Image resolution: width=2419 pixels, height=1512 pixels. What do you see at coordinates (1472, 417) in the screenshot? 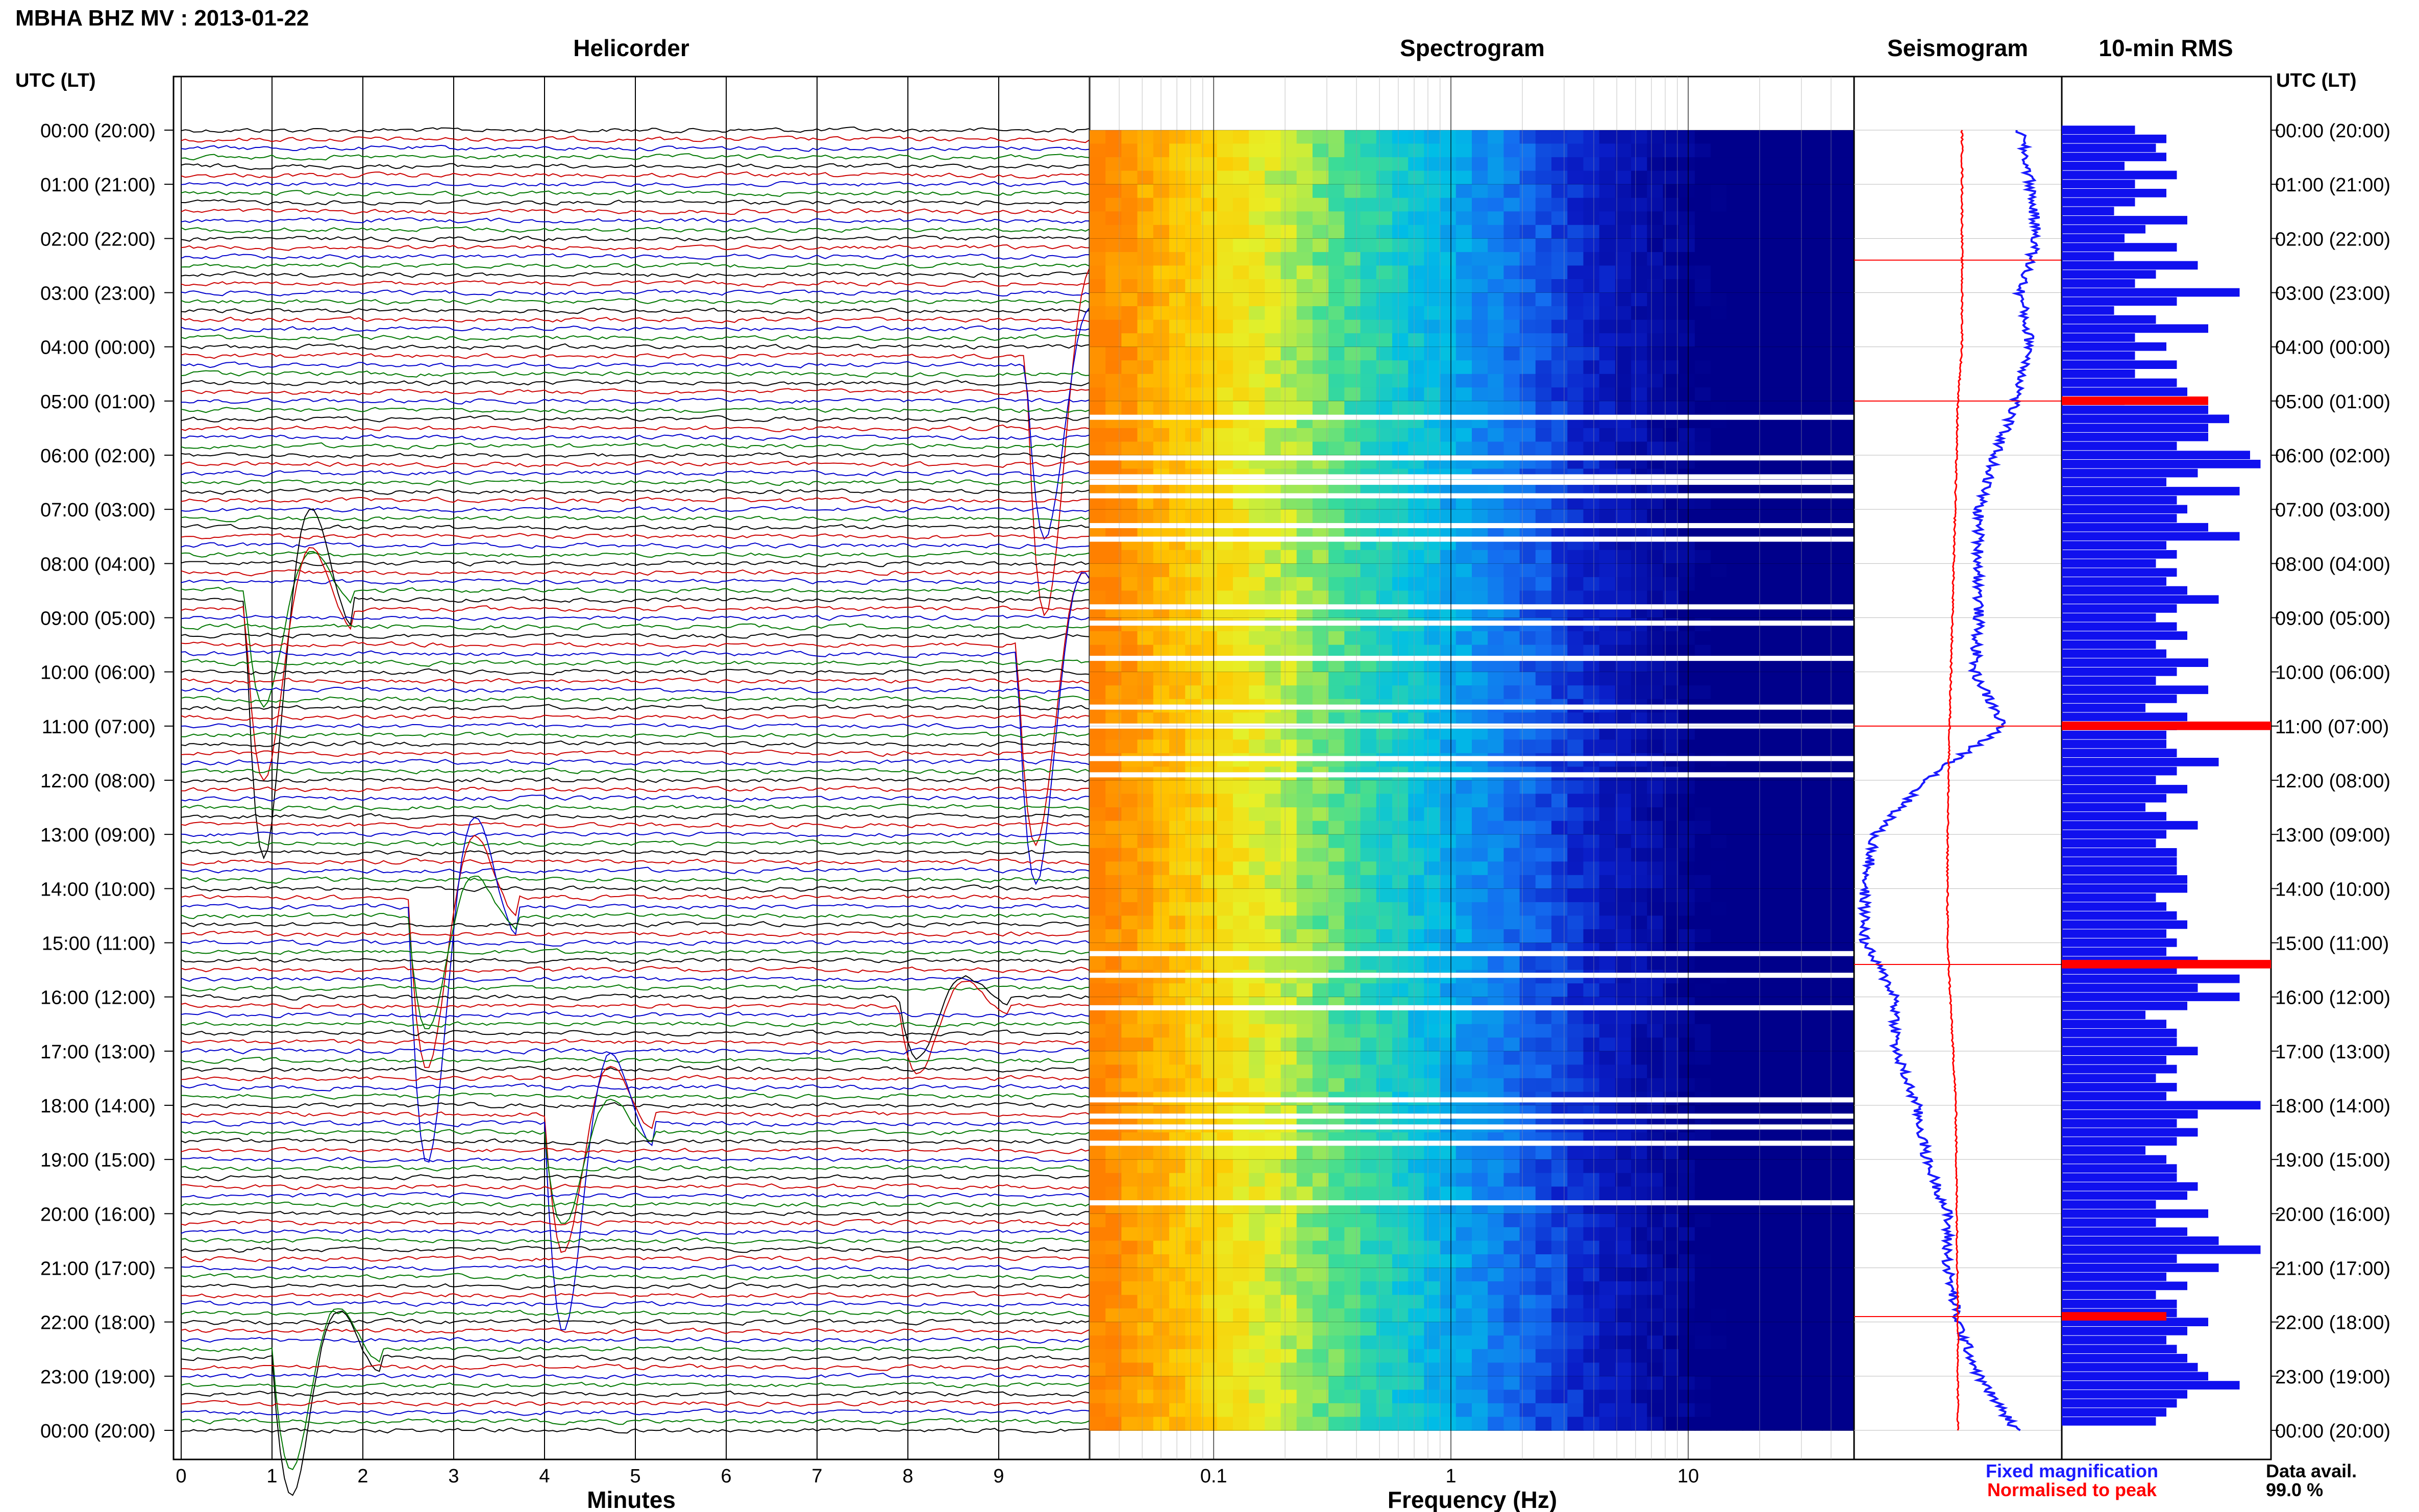
I see `spectrogram-gap` at bounding box center [1472, 417].